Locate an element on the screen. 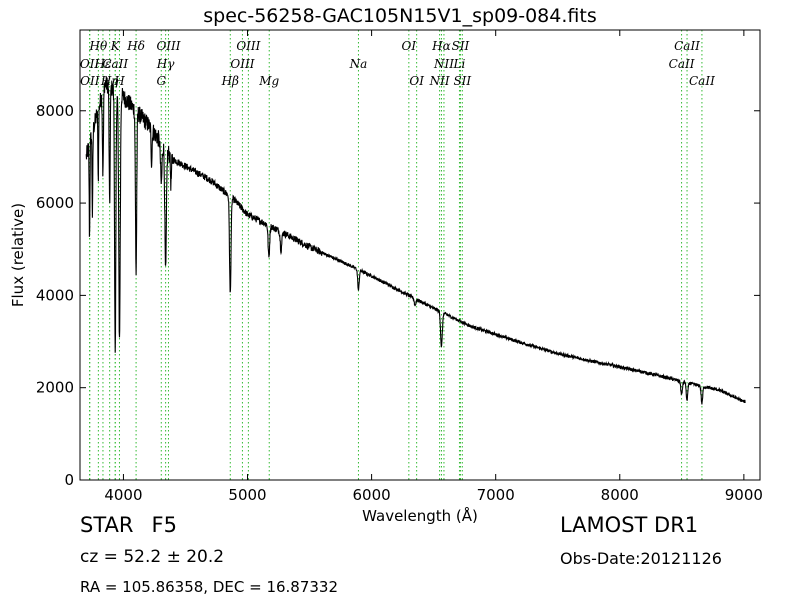 This screenshot has width=800, height=600. y-tick-label: 2000 is located at coordinates (55, 388).